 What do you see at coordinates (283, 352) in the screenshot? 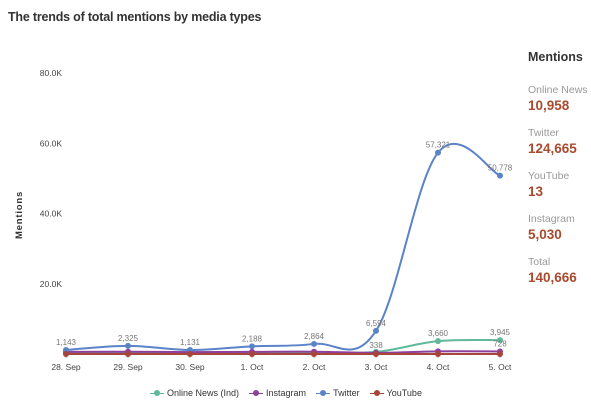
I see `series-line-instagram` at bounding box center [283, 352].